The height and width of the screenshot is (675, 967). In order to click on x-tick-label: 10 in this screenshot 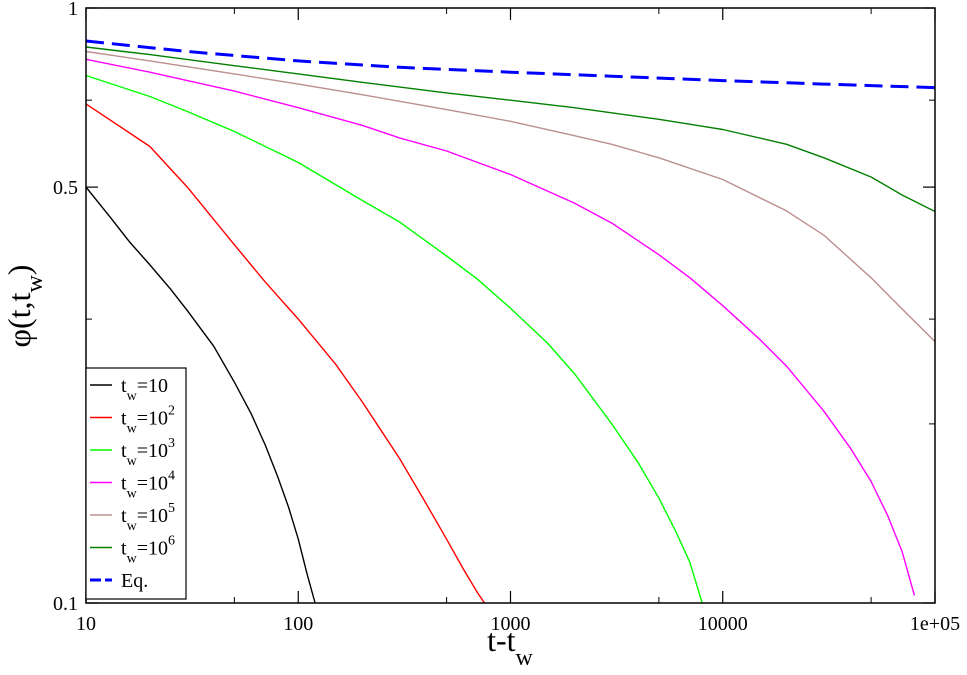, I will do `click(86, 624)`.